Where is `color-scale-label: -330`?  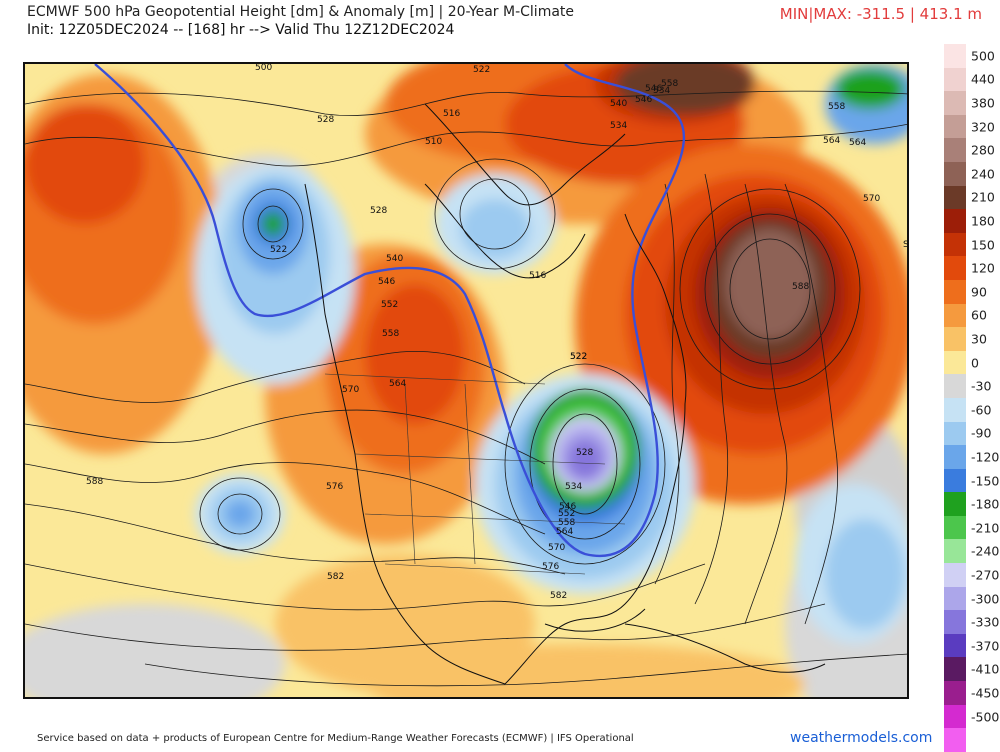 color-scale-label: -330 is located at coordinates (985, 622).